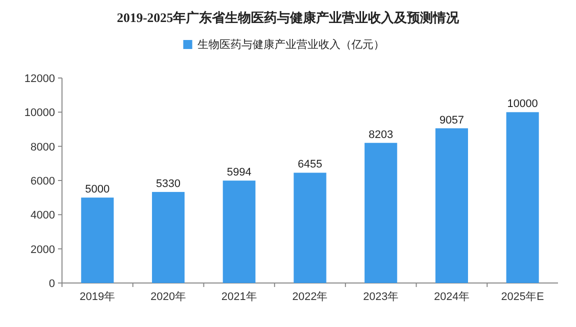 The width and height of the screenshot is (576, 327). Describe the element at coordinates (97, 190) in the screenshot. I see `data-label: 5000` at that location.